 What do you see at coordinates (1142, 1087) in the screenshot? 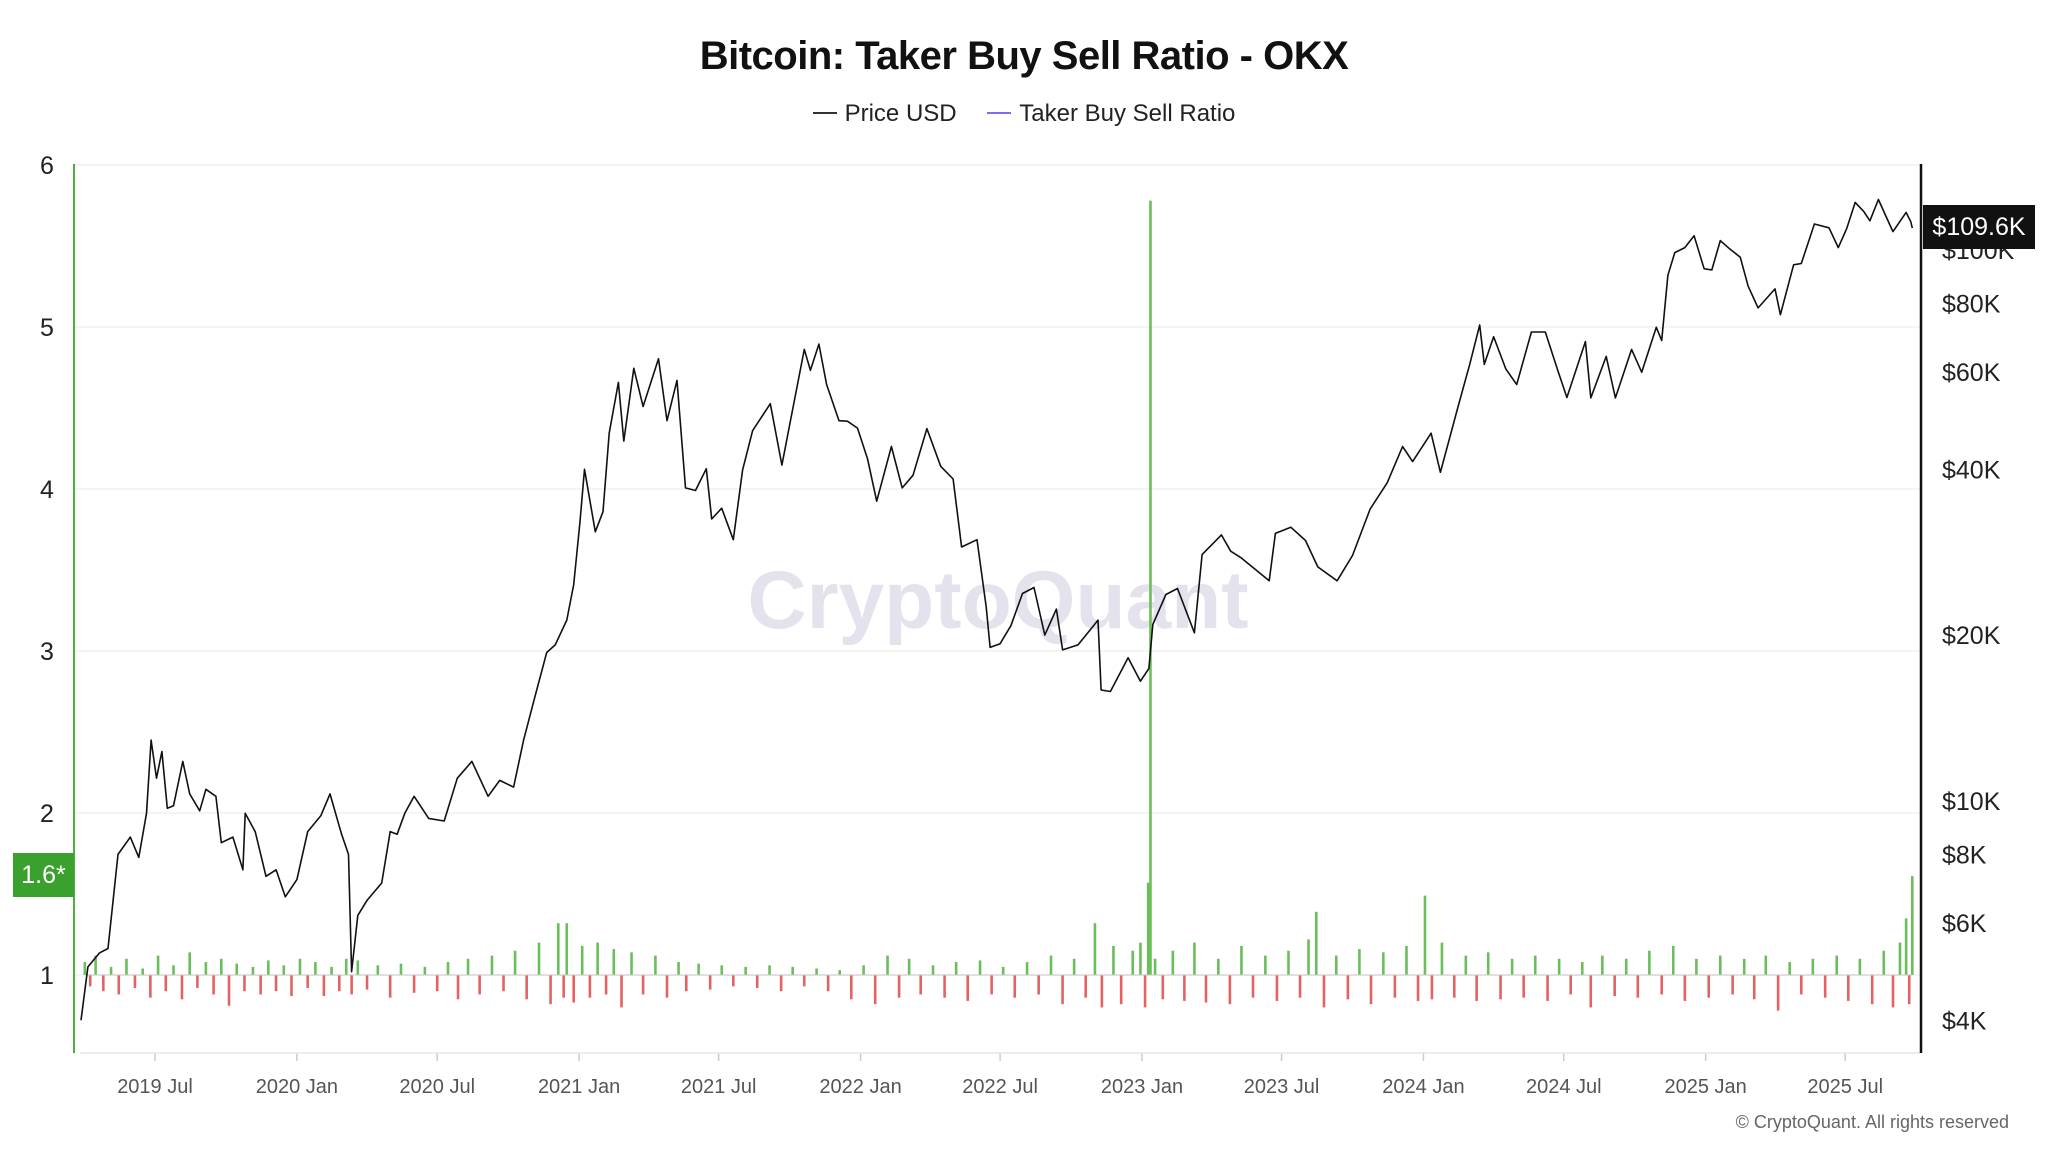
I see `x-tick-label: 2023 Jan` at bounding box center [1142, 1087].